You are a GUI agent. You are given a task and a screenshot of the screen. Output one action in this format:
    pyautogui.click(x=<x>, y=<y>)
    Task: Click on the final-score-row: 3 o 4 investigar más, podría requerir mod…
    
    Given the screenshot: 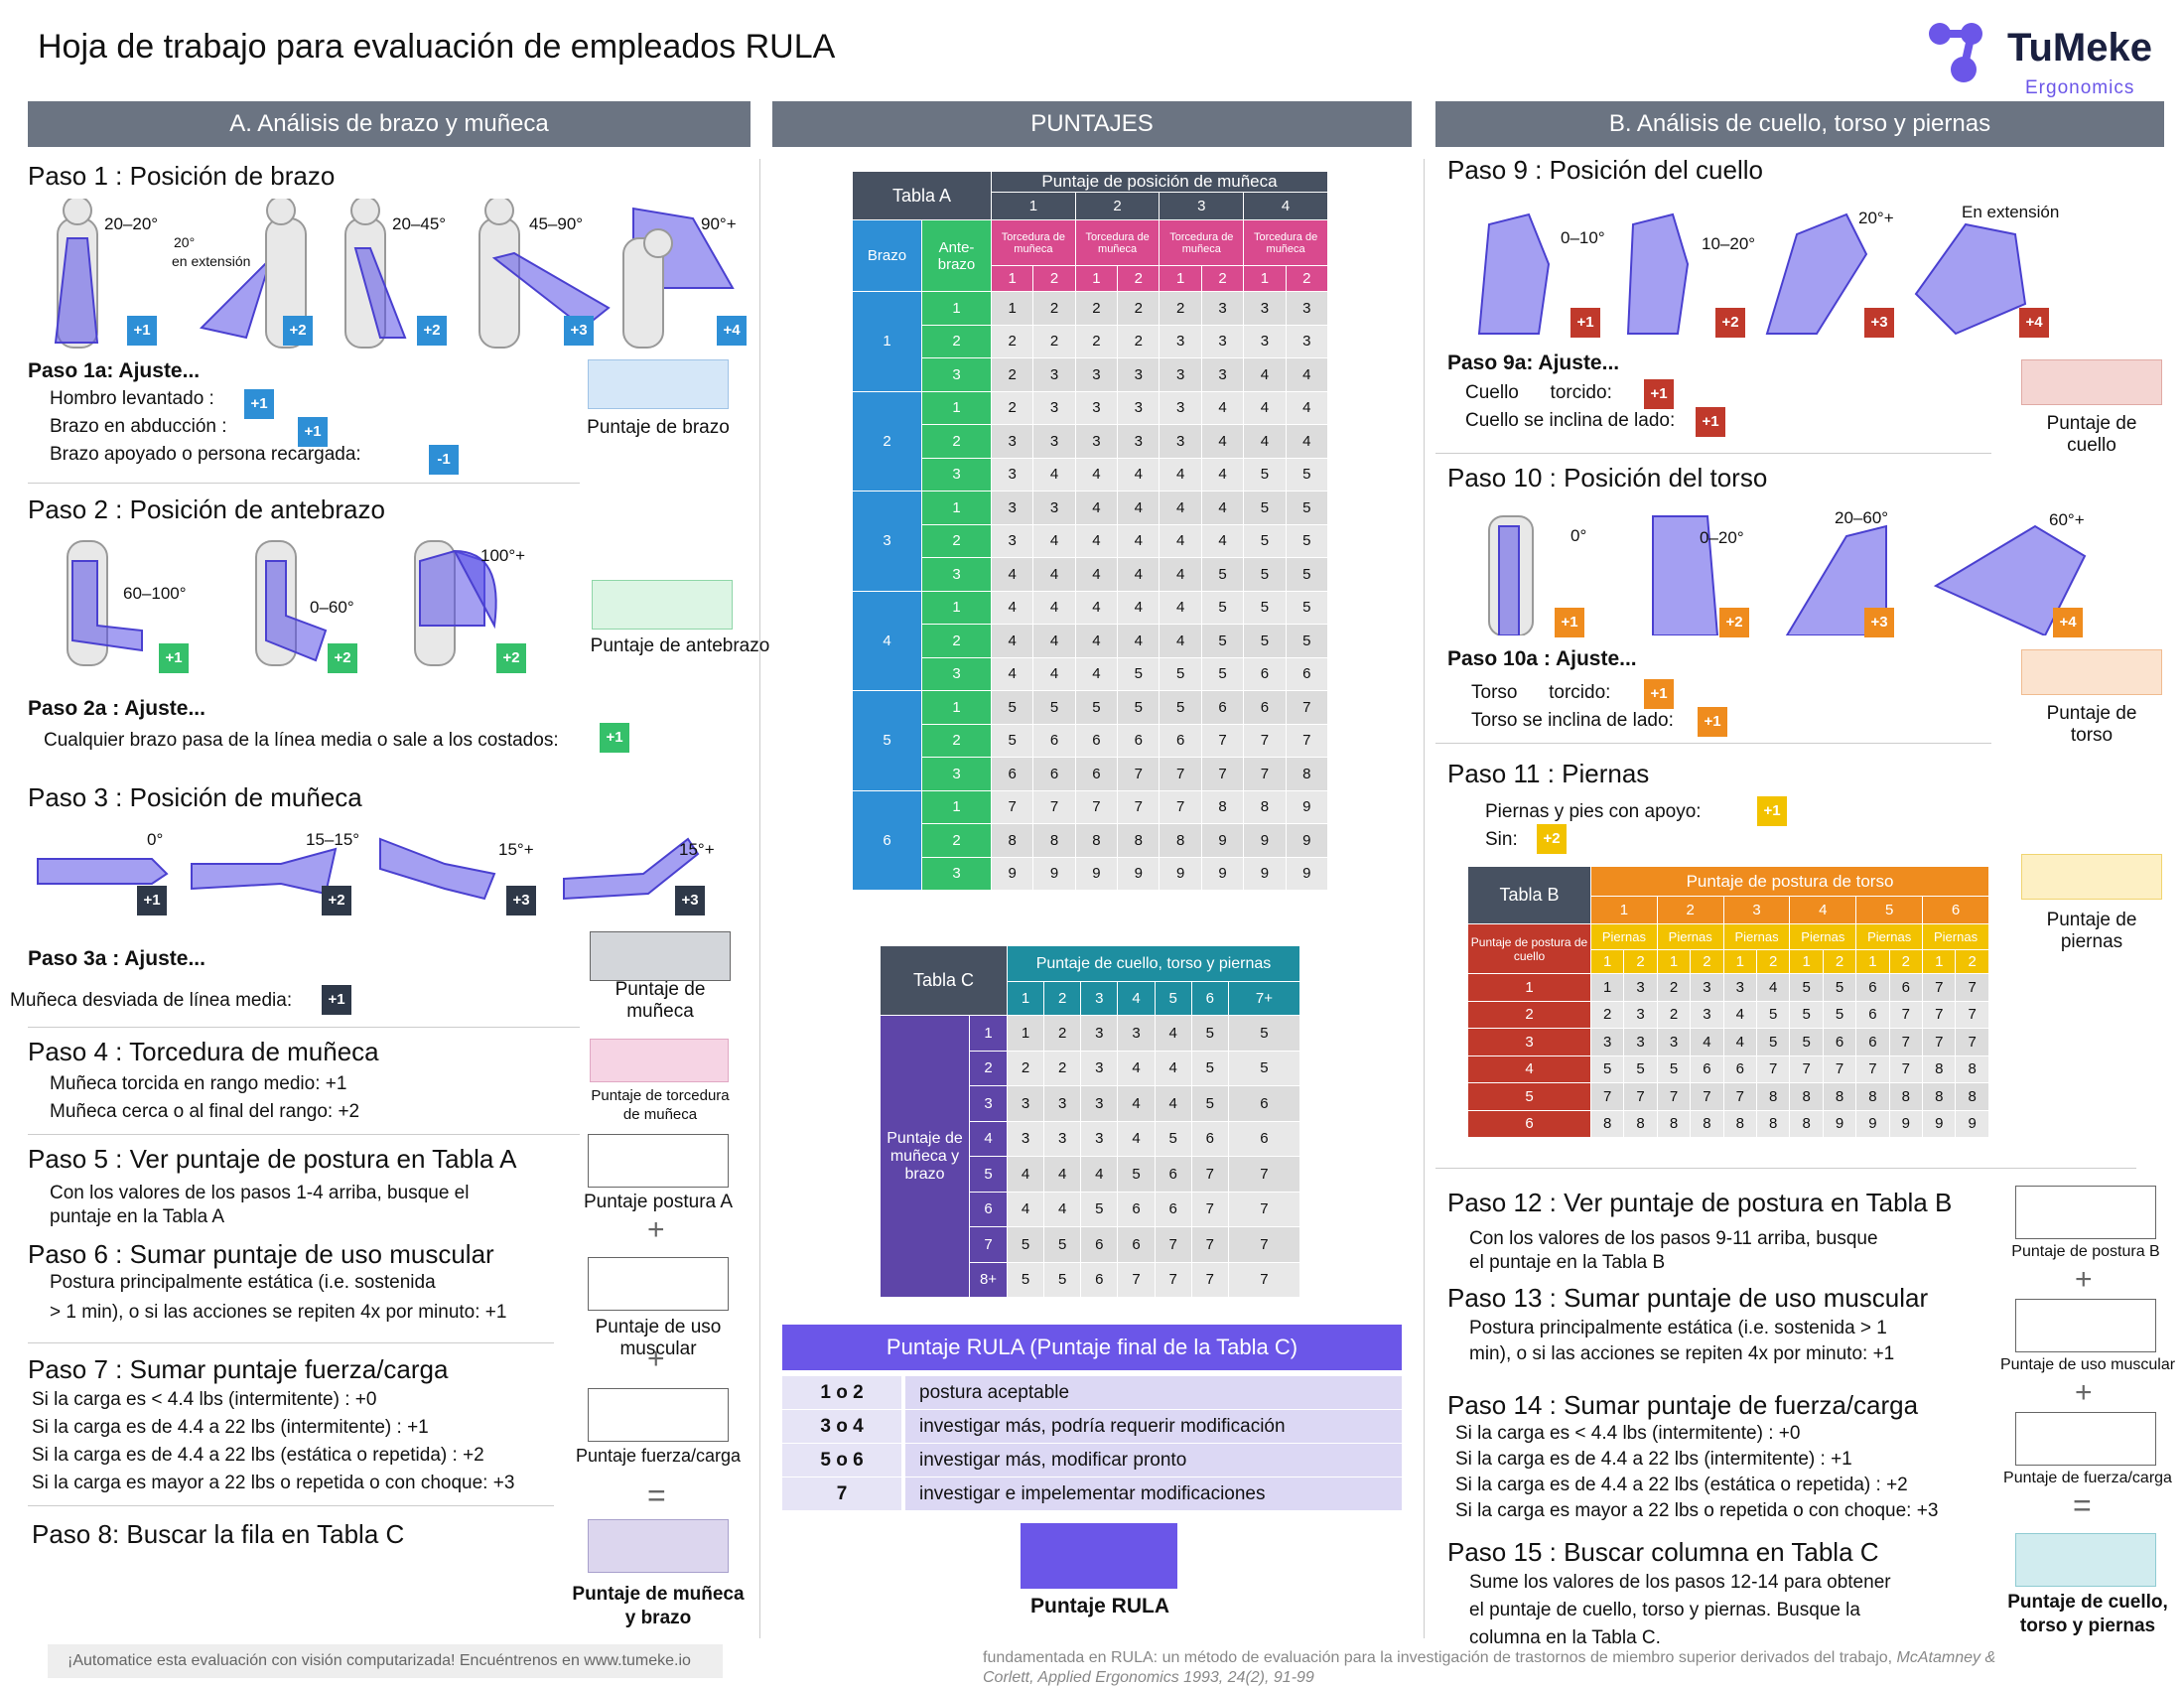 What is the action you would take?
    pyautogui.click(x=1092, y=1426)
    